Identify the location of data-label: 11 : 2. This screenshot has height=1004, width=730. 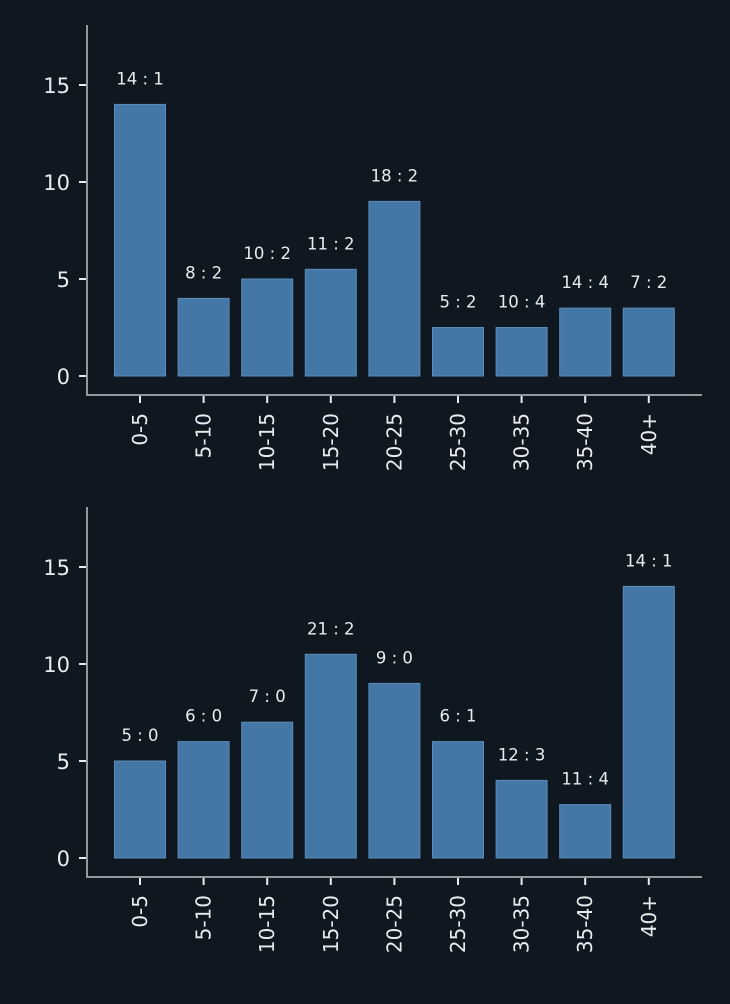
(331, 243).